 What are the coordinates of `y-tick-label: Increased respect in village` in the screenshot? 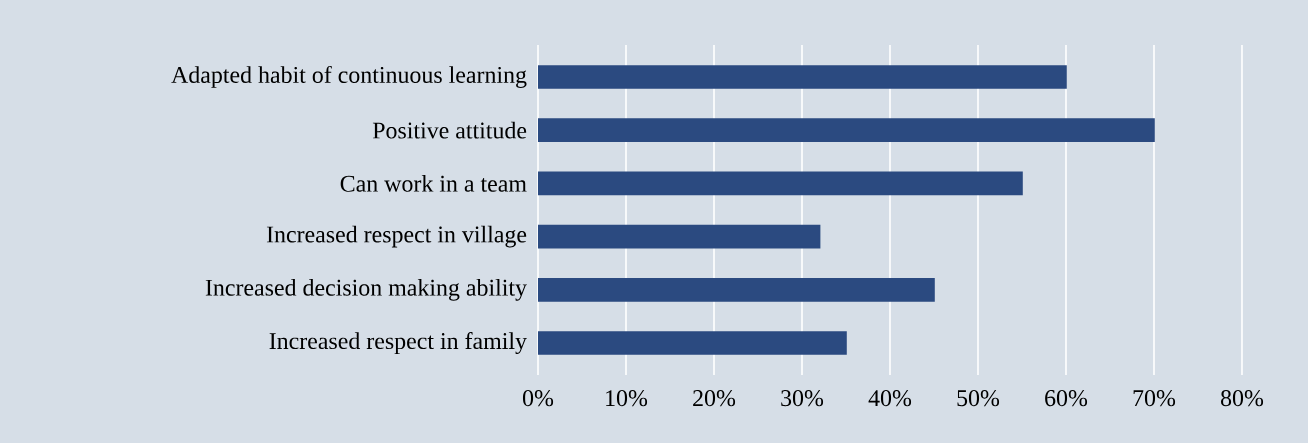 It's located at (396, 236).